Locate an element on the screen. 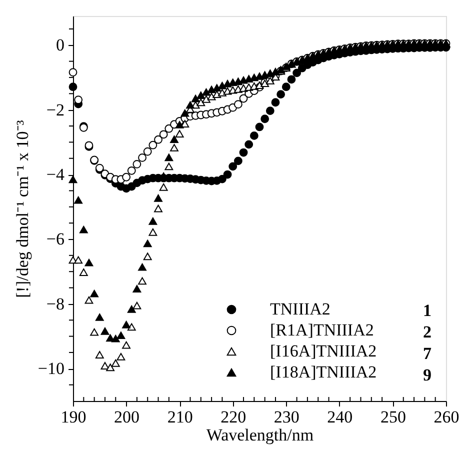 The height and width of the screenshot is (449, 460). annotation: 1 is located at coordinates (427, 310).